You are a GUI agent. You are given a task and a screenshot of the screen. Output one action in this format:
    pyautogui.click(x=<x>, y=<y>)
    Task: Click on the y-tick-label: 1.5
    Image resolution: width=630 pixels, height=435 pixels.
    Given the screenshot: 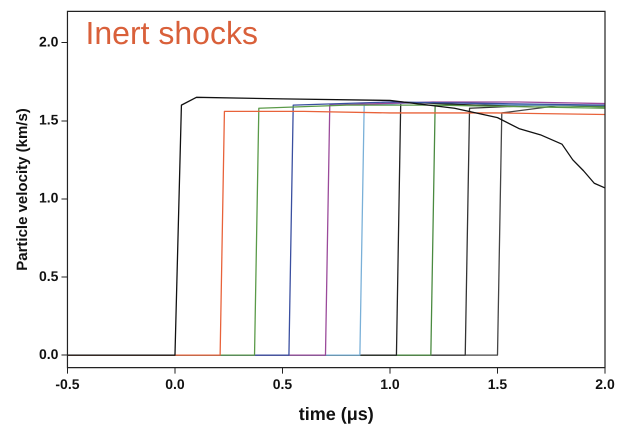 What is the action you would take?
    pyautogui.click(x=48, y=120)
    